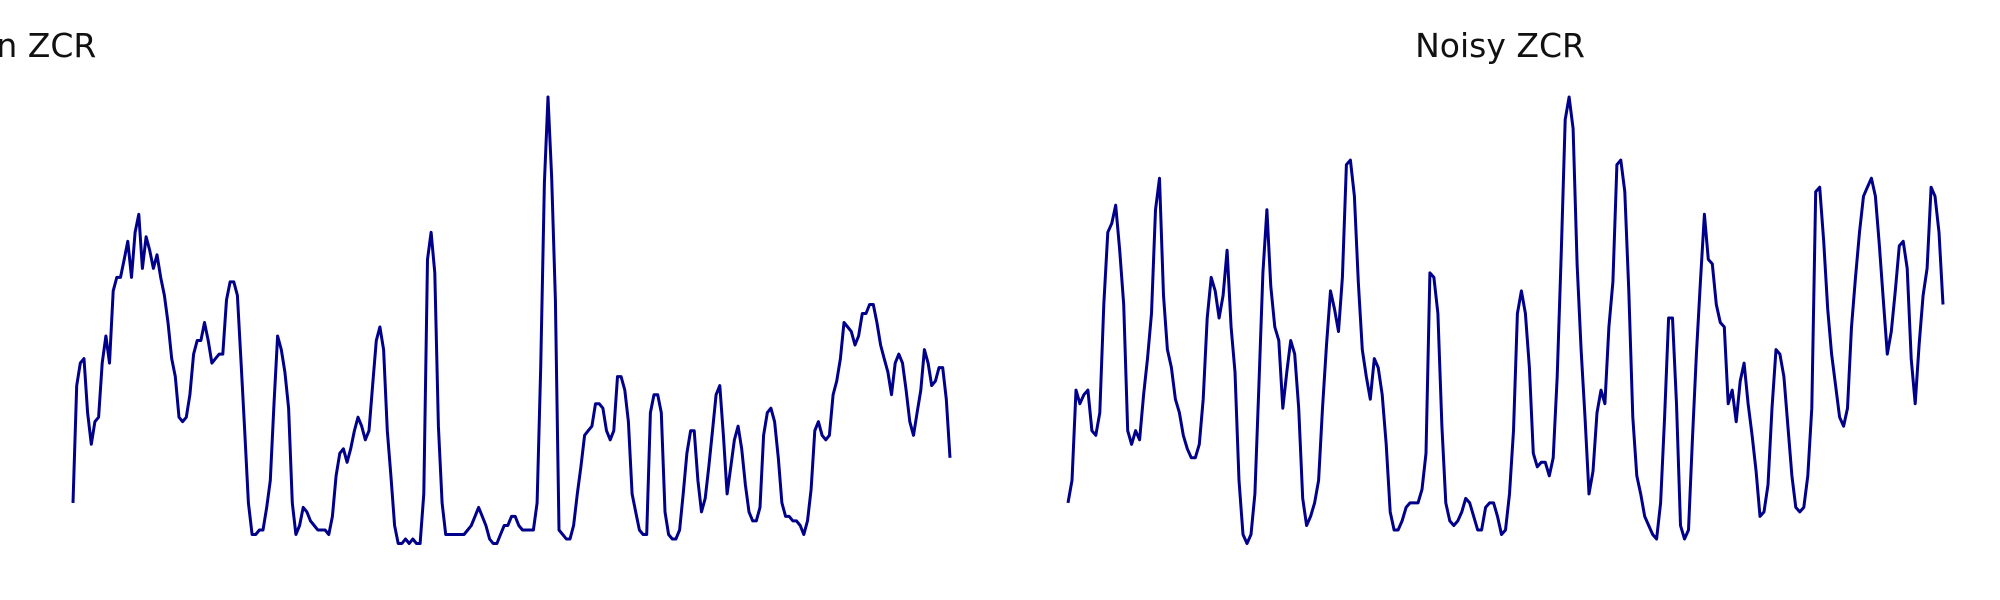  What do you see at coordinates (1500, 45) in the screenshot?
I see `noisy-zcr-title: Noisy ZCR` at bounding box center [1500, 45].